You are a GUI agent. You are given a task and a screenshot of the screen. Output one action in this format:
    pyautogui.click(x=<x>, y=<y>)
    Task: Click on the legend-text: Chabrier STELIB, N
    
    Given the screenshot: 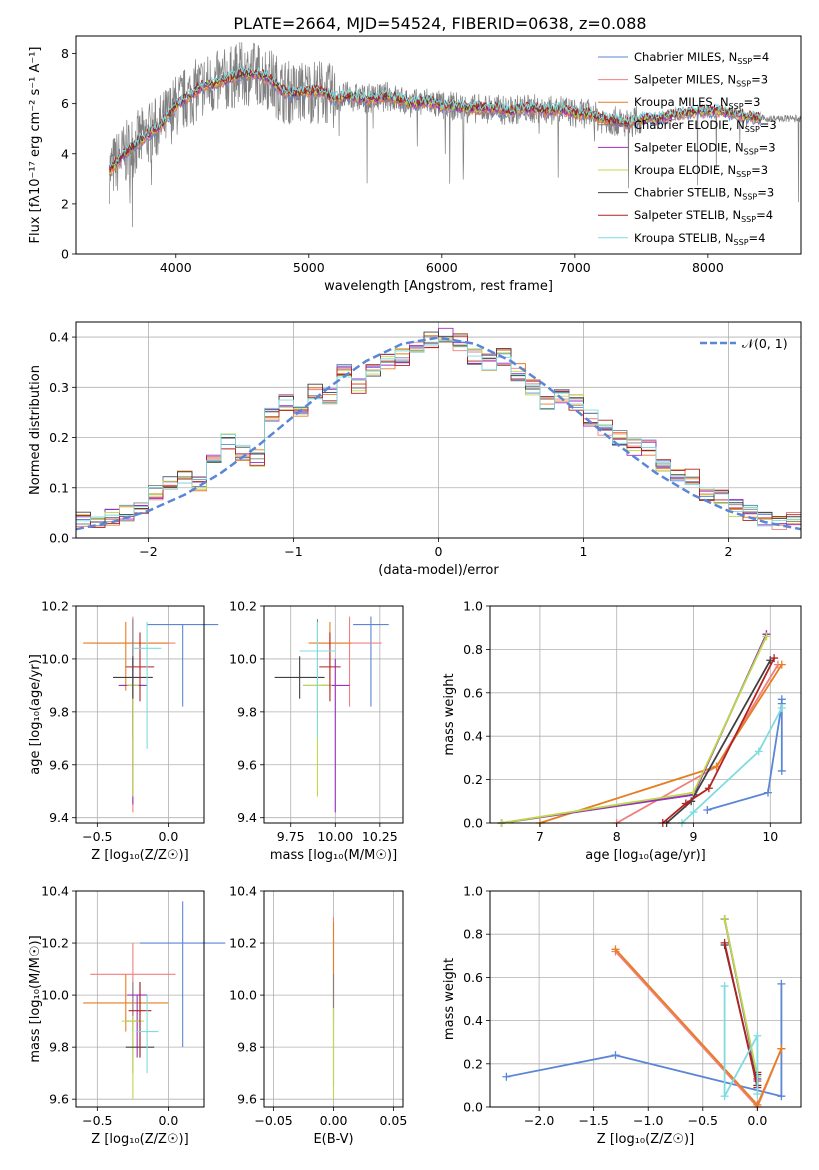 What is the action you would take?
    pyautogui.click(x=688, y=193)
    